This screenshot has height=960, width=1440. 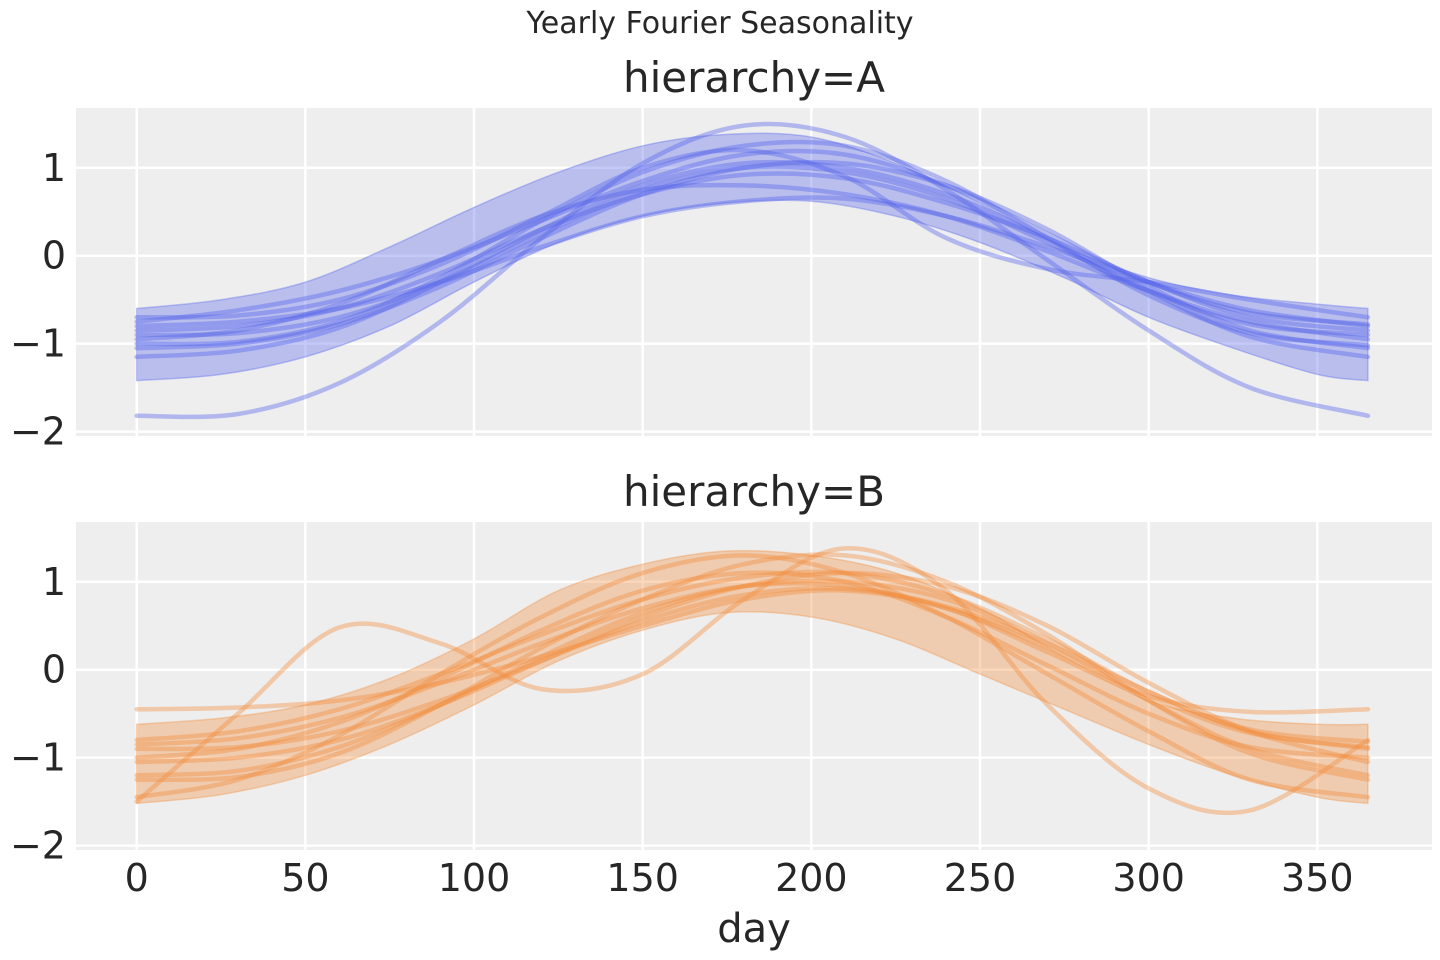 What do you see at coordinates (54, 168) in the screenshot?
I see `y-tick-label-a-0: 1` at bounding box center [54, 168].